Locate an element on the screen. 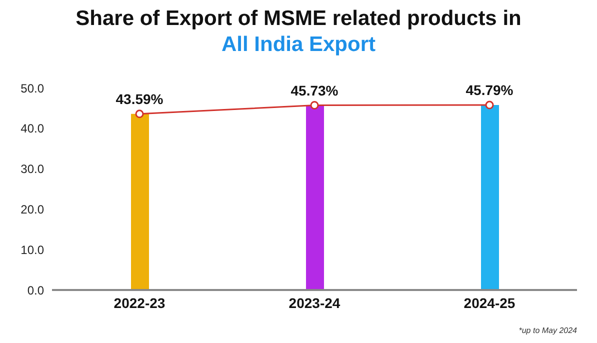  data-label: 43.59% is located at coordinates (140, 98).